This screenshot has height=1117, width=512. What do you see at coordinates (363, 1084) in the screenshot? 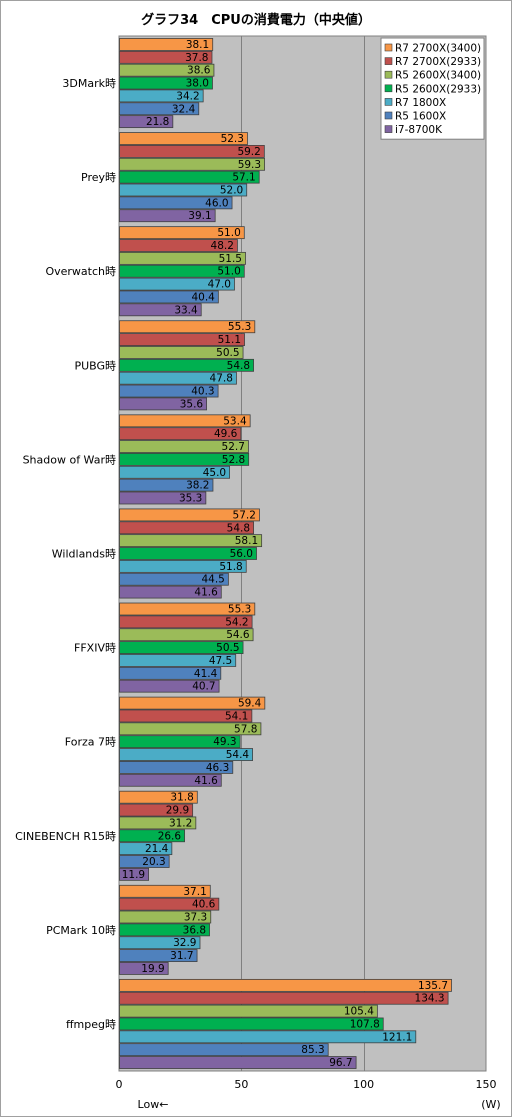
I see `x-tick-label: 100` at bounding box center [363, 1084].